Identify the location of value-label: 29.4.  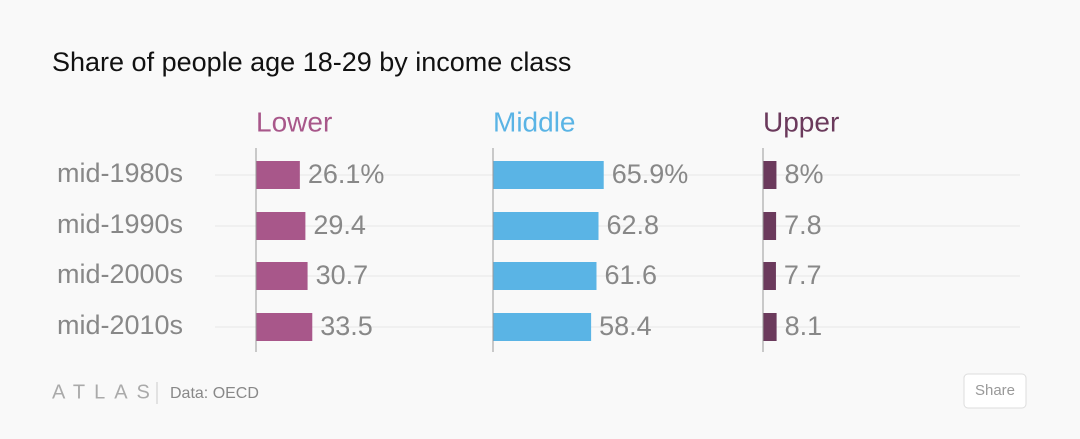
(339, 225).